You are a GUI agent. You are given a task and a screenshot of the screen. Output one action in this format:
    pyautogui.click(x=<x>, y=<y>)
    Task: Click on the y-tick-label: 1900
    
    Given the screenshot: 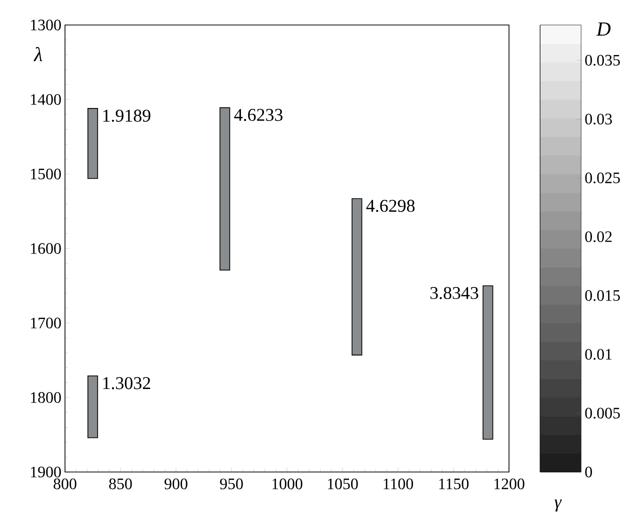 What is the action you would take?
    pyautogui.click(x=46, y=472)
    